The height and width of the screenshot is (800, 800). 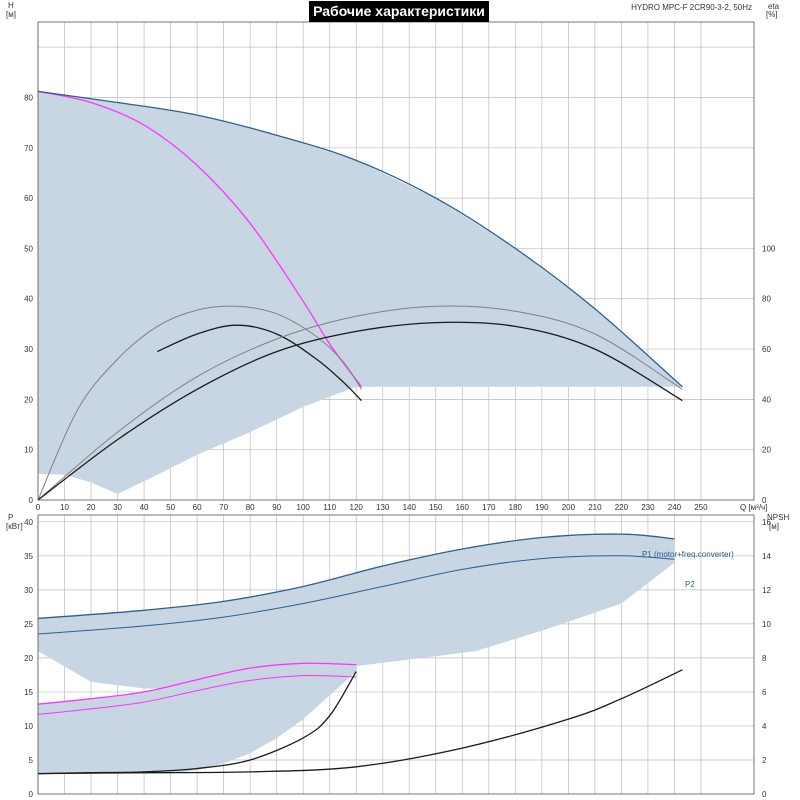 I want to click on x-tick-label: 40, so click(x=144, y=507).